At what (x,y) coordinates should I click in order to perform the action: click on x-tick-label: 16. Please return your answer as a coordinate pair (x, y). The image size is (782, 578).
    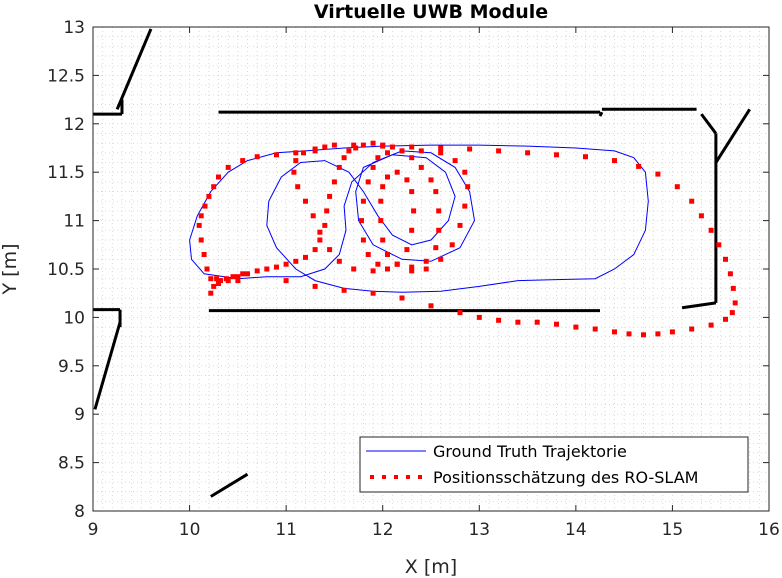
    Looking at the image, I should click on (769, 530).